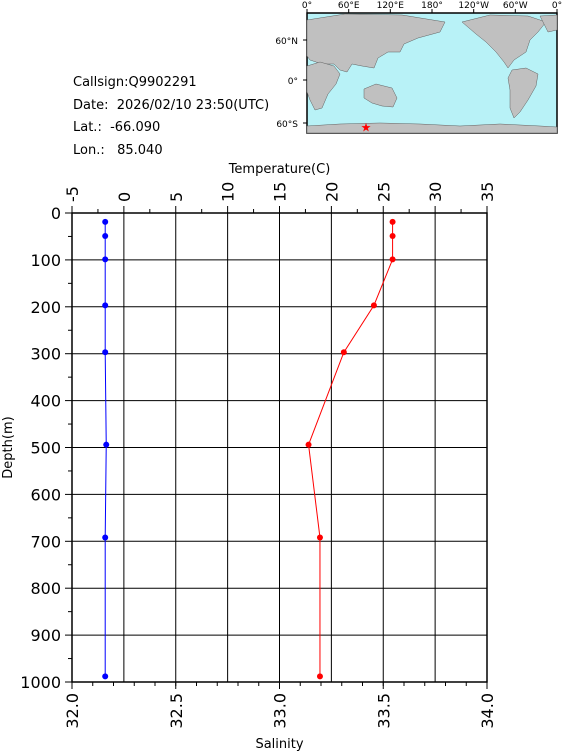 The image size is (564, 751). I want to click on salinity-tick-label: 34.0, so click(487, 711).